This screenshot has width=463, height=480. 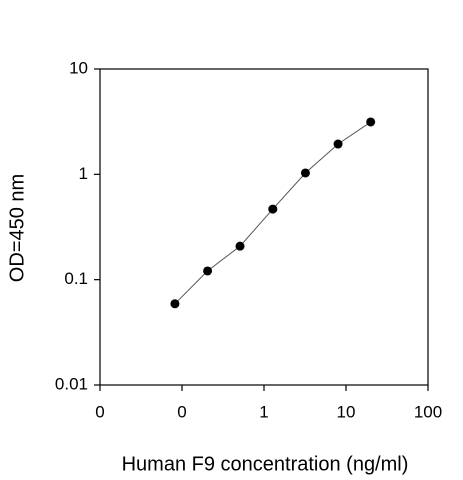 What do you see at coordinates (83, 173) in the screenshot?
I see `y-tick-label: 1` at bounding box center [83, 173].